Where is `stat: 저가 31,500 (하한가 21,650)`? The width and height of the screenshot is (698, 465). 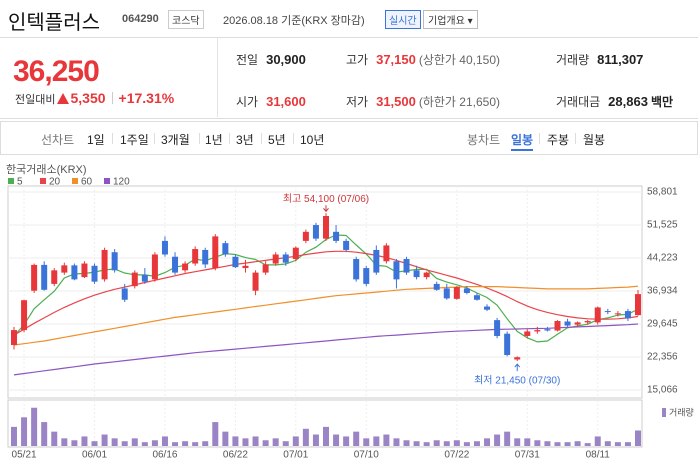
stat: 저가 31,500 (하한가 21,650) is located at coordinates (423, 101).